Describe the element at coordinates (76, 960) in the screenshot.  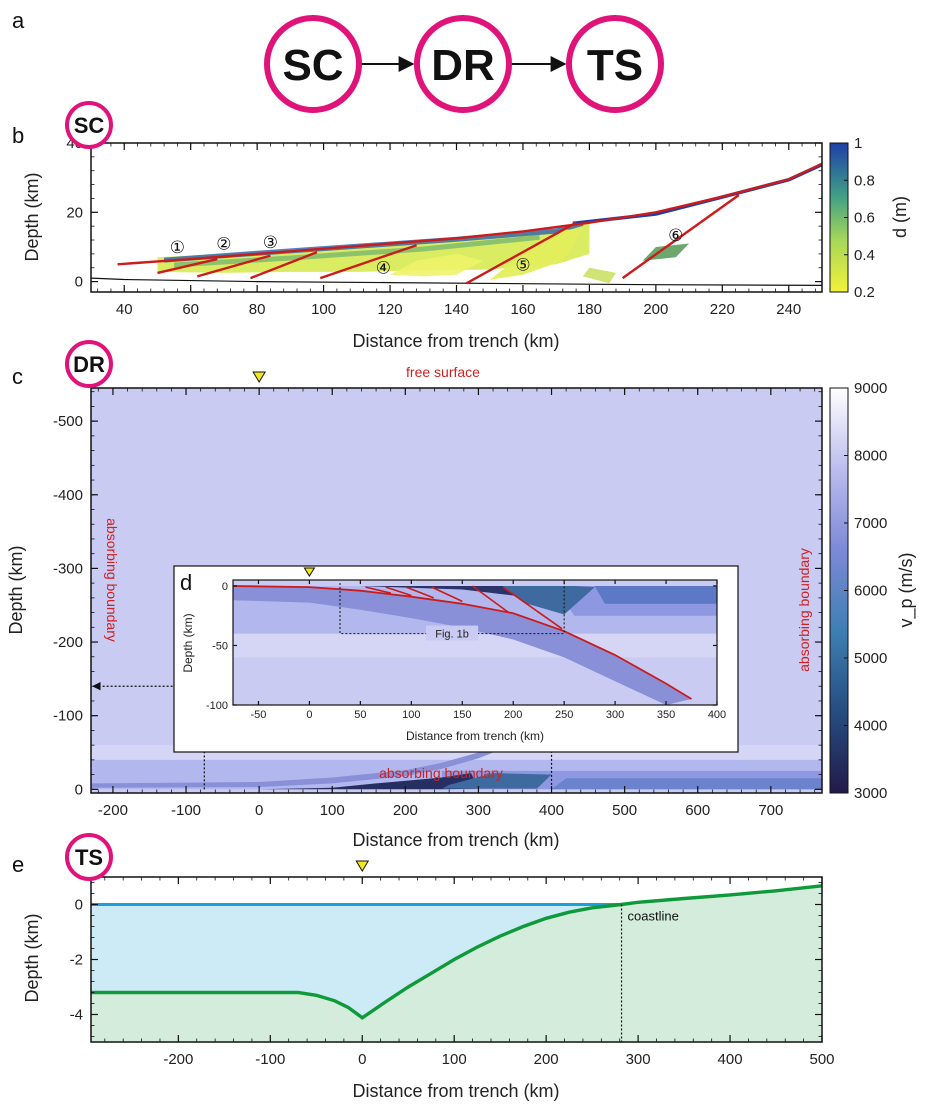
I see `panel-e-ytick-label: -2` at that location.